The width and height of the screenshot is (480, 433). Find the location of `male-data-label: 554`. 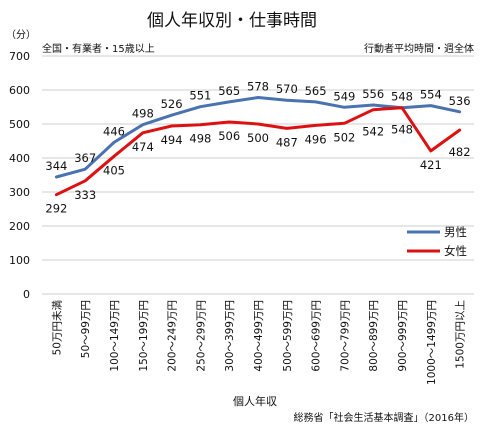

male-data-label: 554 is located at coordinates (431, 95).